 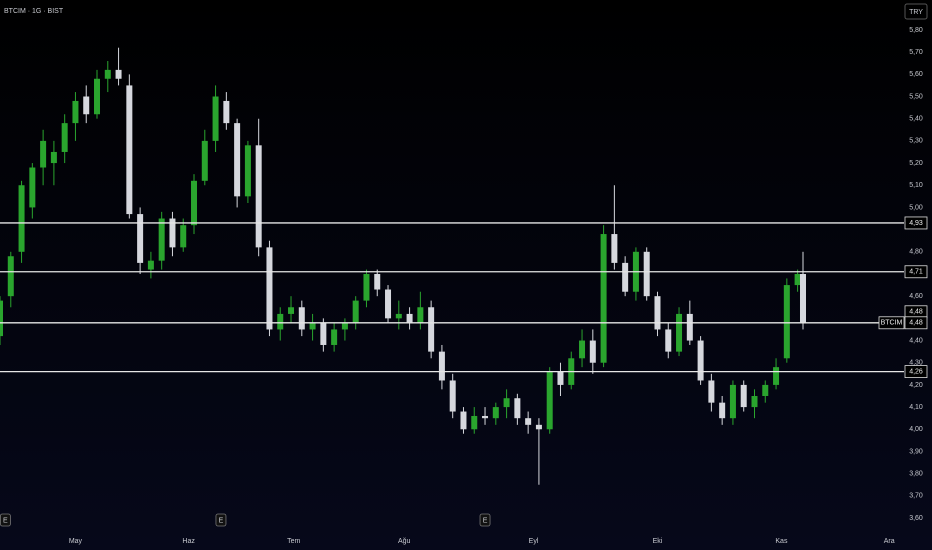 What do you see at coordinates (916, 252) in the screenshot?
I see `y-tick-label: 4,80` at bounding box center [916, 252].